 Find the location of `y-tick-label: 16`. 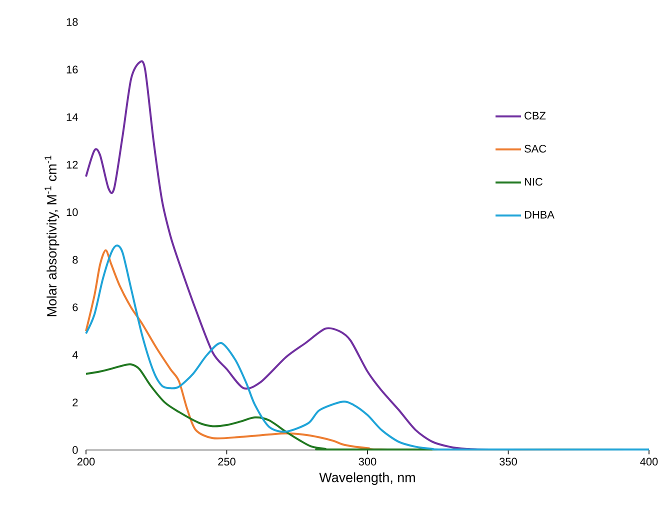

y-tick-label: 16 is located at coordinates (72, 70).